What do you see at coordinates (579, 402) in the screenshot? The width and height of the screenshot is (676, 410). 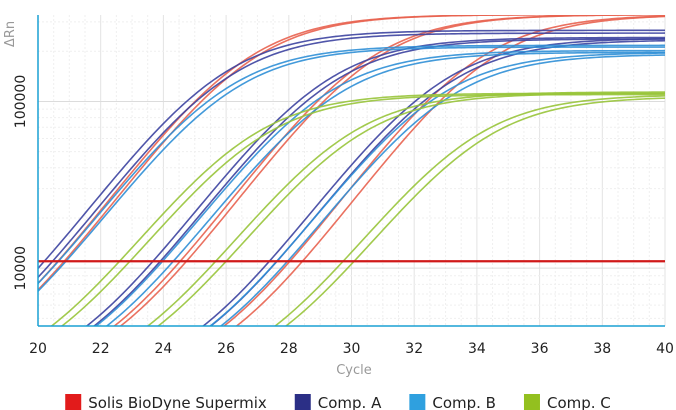 I see `legend-label: Comp. C` at bounding box center [579, 402].